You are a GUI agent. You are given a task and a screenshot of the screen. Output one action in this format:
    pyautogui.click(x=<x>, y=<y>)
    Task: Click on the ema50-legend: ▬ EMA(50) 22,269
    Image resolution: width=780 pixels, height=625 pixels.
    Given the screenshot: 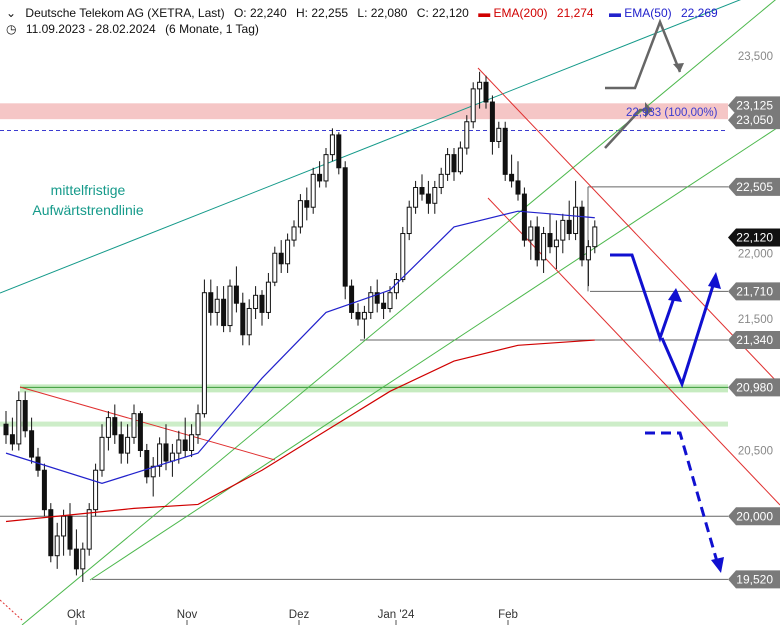 What is the action you would take?
    pyautogui.click(x=663, y=13)
    